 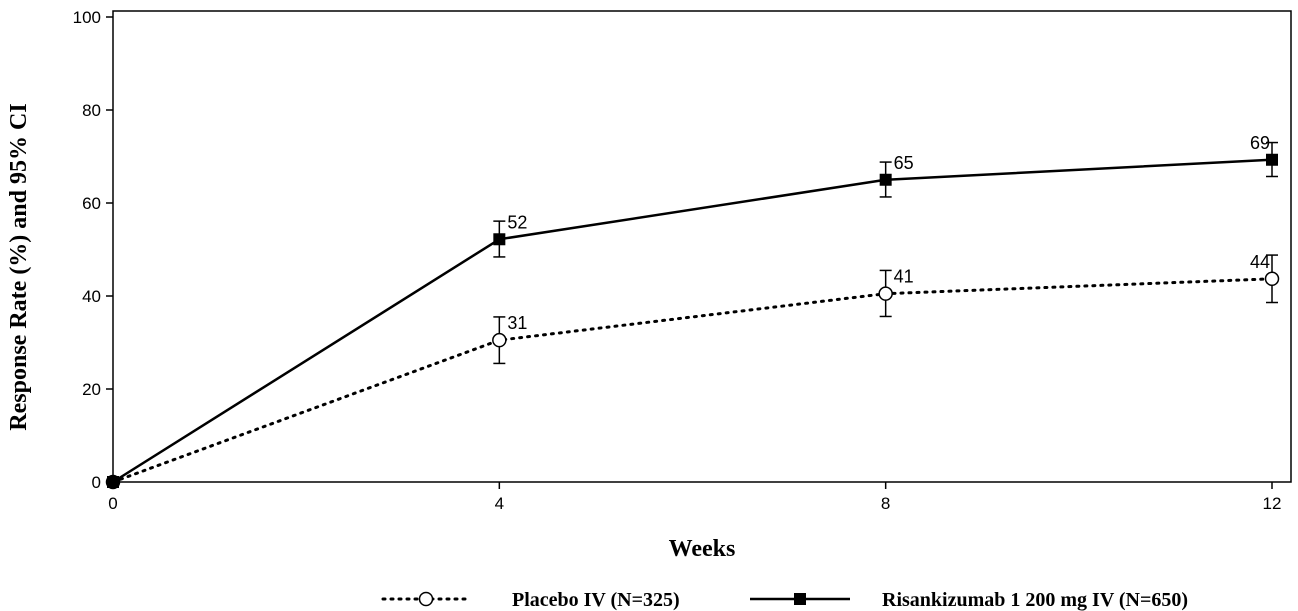 I want to click on y-axis: 0 20 40 60 80 100, so click(x=93, y=250).